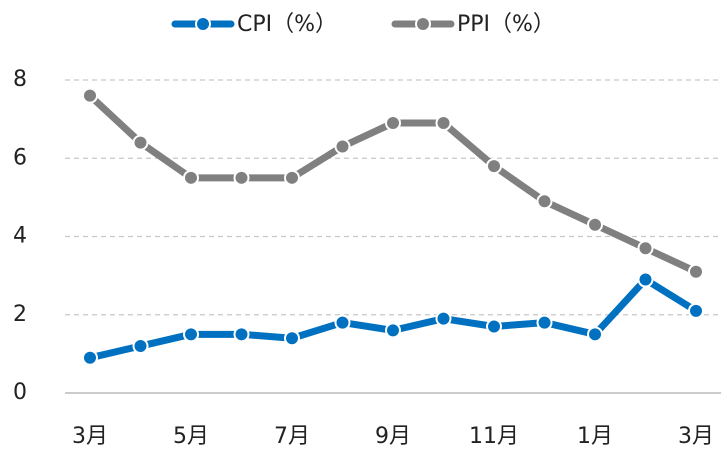 The height and width of the screenshot is (450, 721). What do you see at coordinates (20, 157) in the screenshot?
I see `y-tick-label: 6` at bounding box center [20, 157].